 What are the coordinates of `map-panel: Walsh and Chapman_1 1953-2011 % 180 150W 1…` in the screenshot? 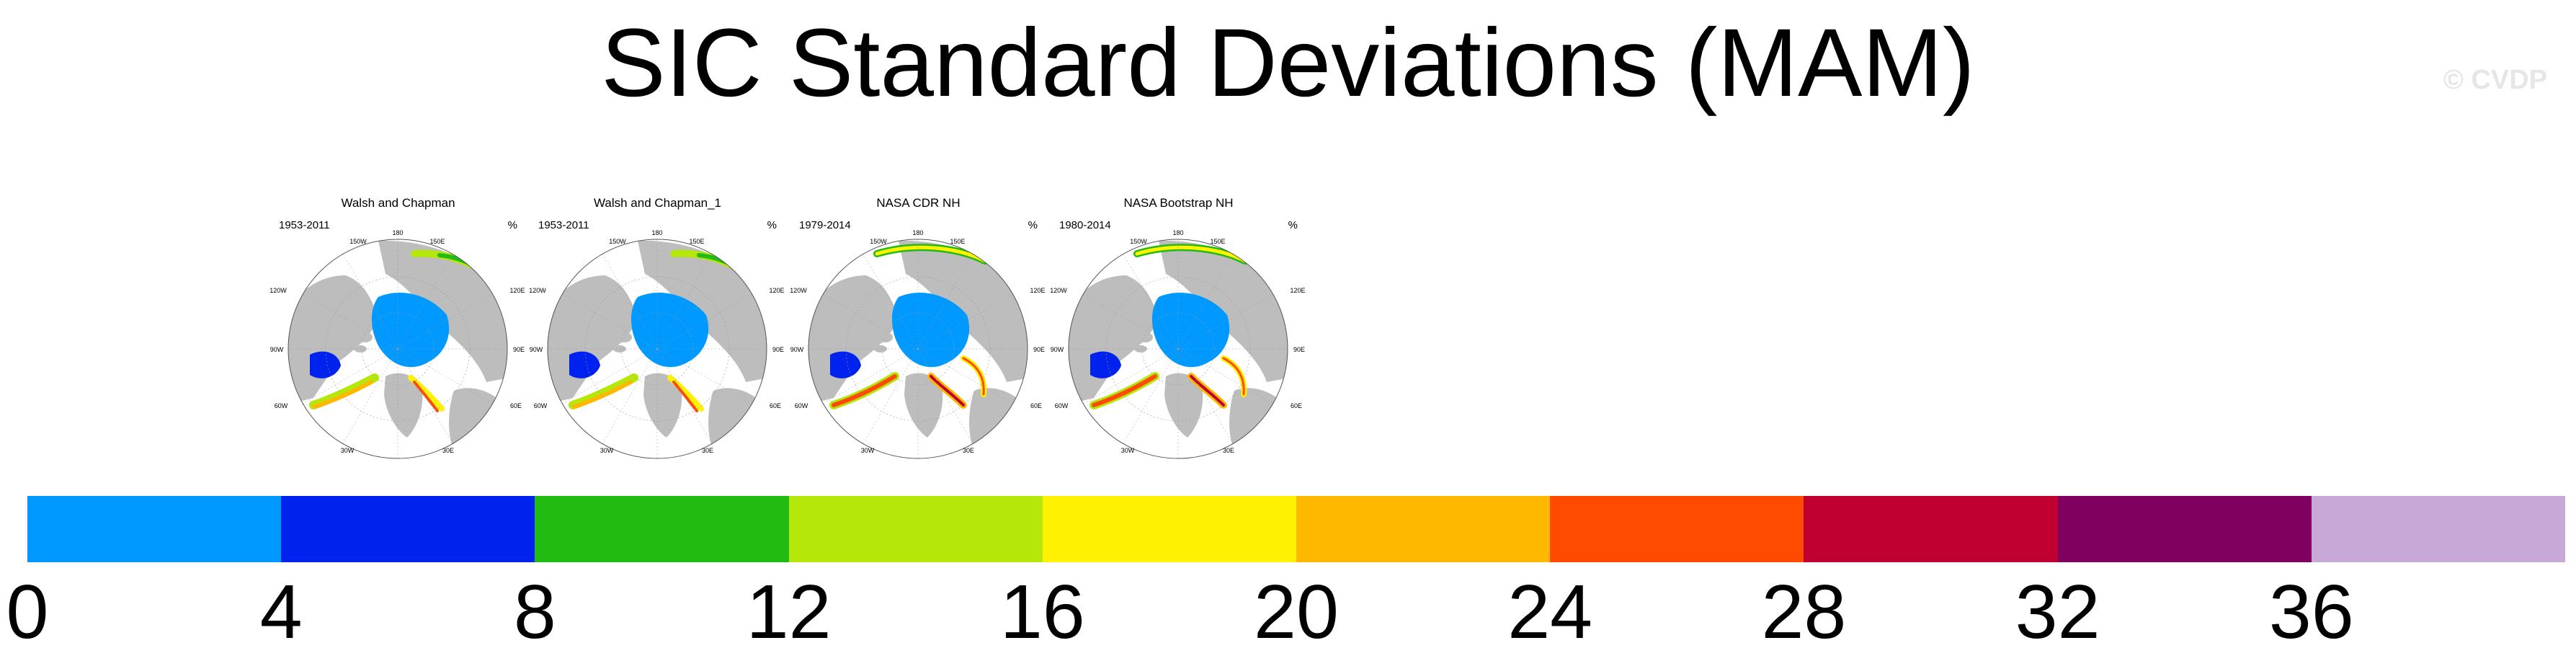 It's located at (657, 326).